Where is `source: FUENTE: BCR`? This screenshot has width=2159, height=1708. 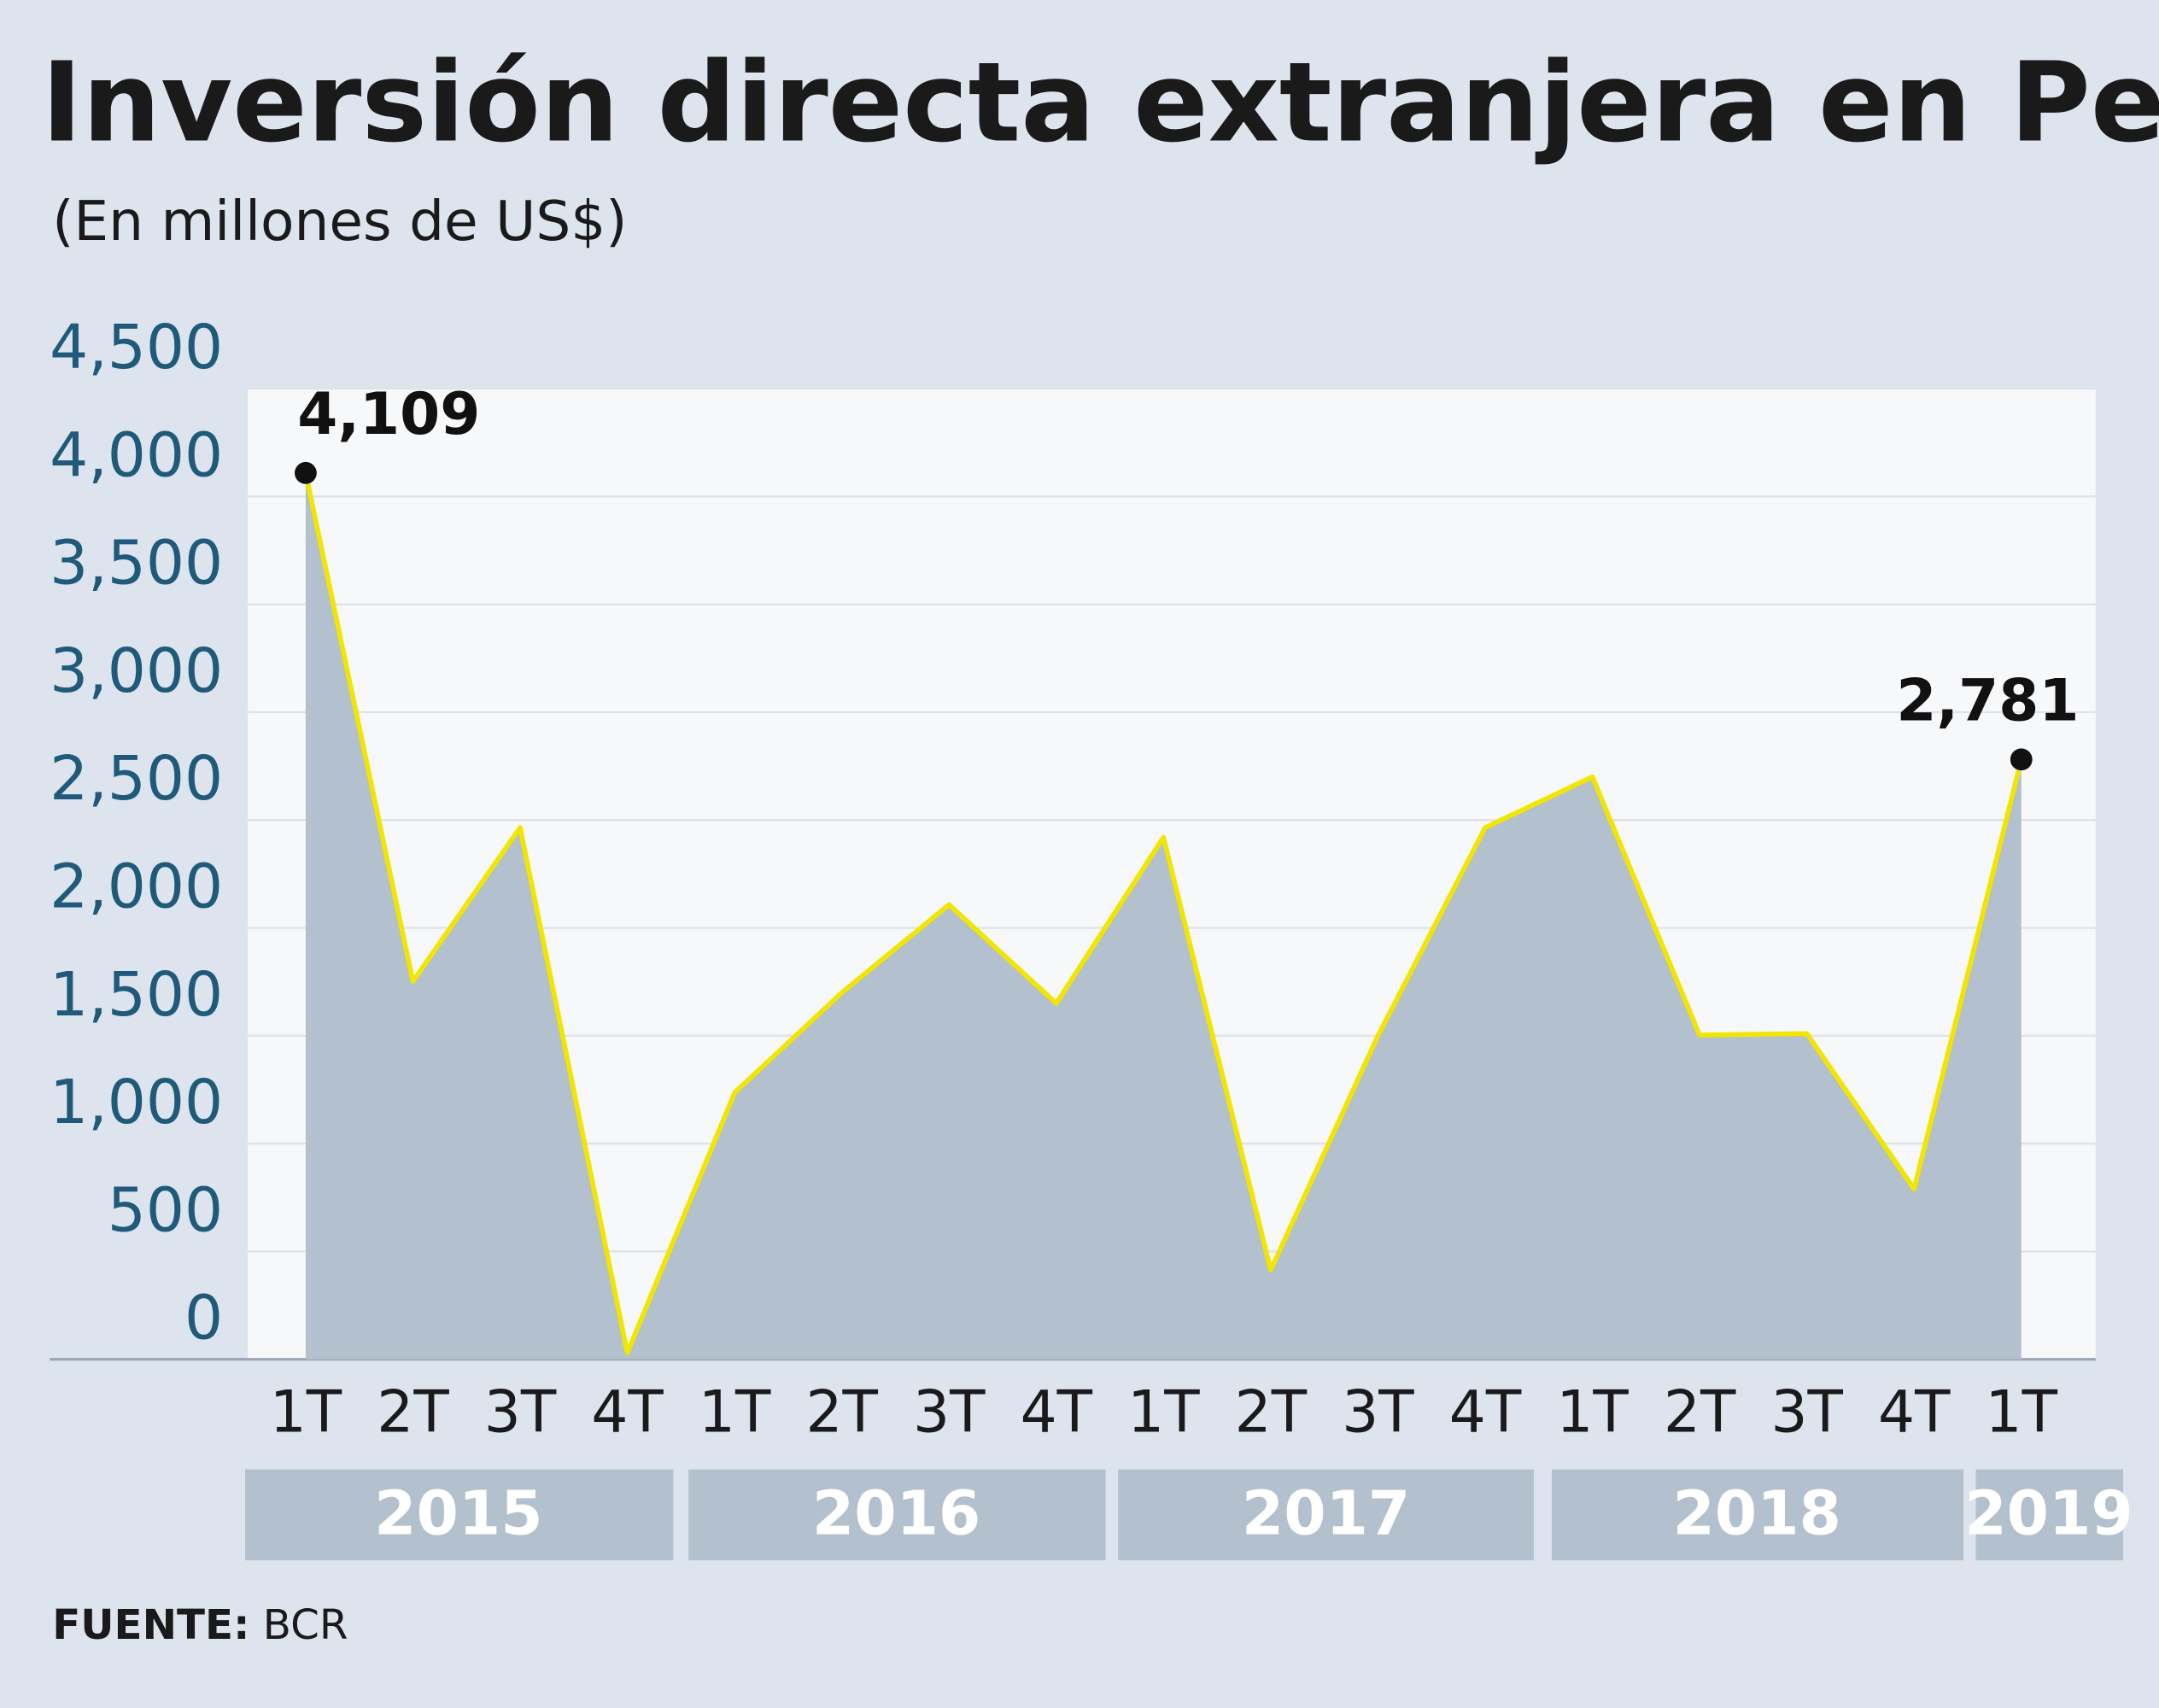 source: FUENTE: BCR is located at coordinates (200, 1625).